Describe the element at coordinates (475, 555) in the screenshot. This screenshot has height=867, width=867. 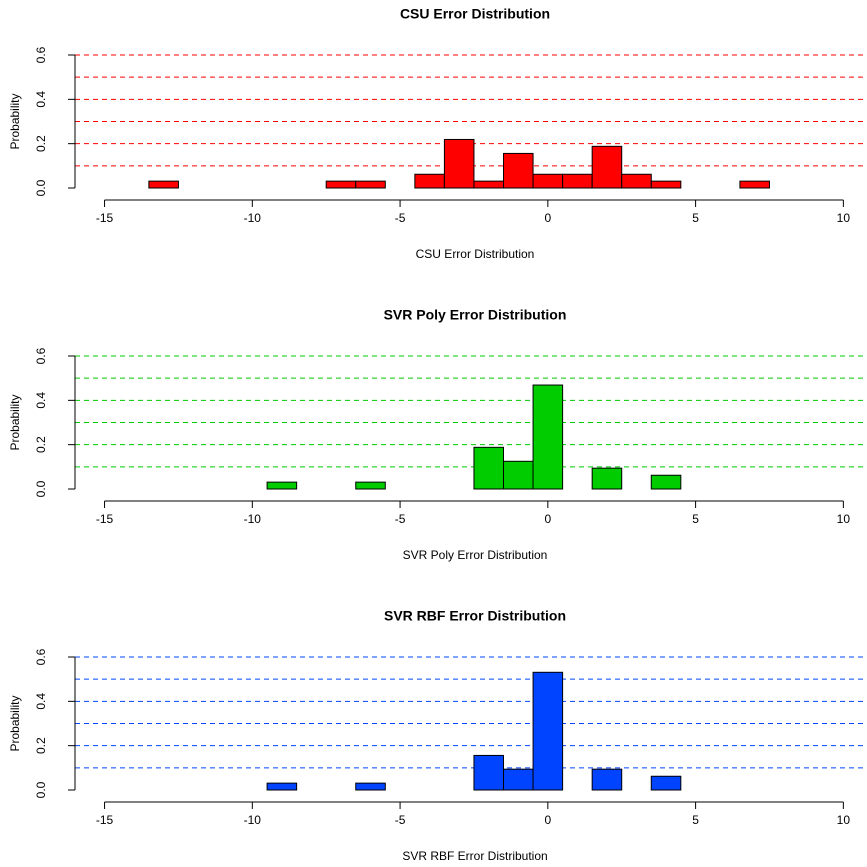
I see `x-axis-label: SVR Poly Error Distribution` at that location.